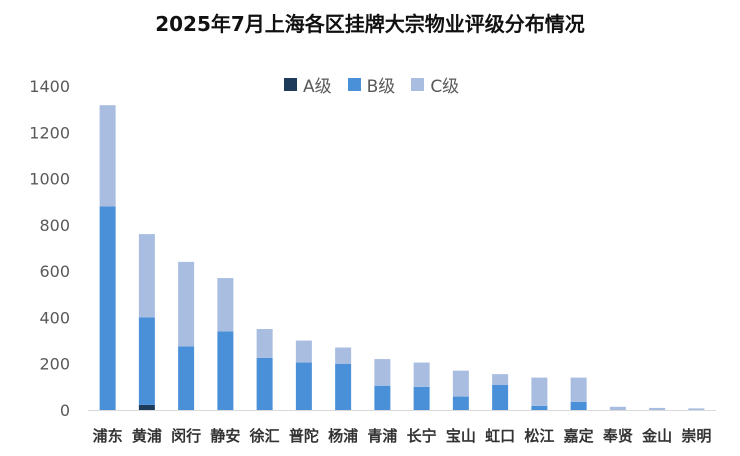 The image size is (740, 456). Describe the element at coordinates (461, 436) in the screenshot. I see `x-tick-label: 宝山` at that location.